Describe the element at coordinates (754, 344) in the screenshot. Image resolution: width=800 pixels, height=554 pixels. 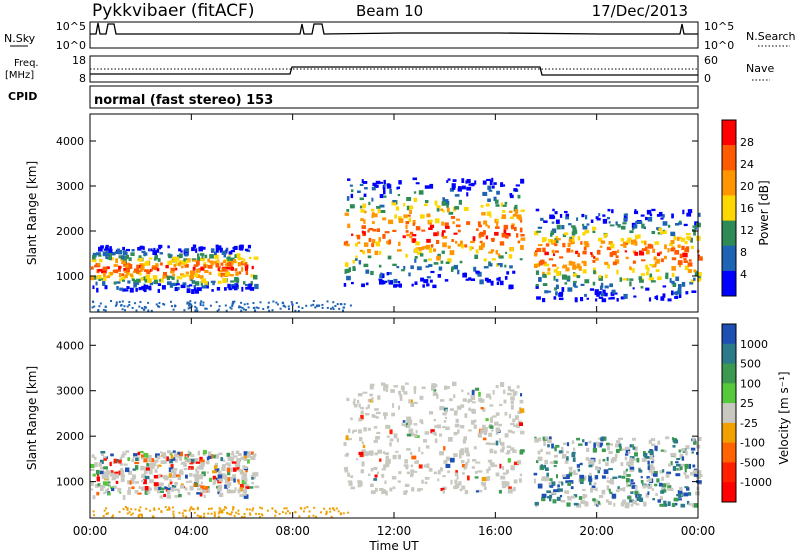
I see `colorbar-tick-label: 1000` at that location.